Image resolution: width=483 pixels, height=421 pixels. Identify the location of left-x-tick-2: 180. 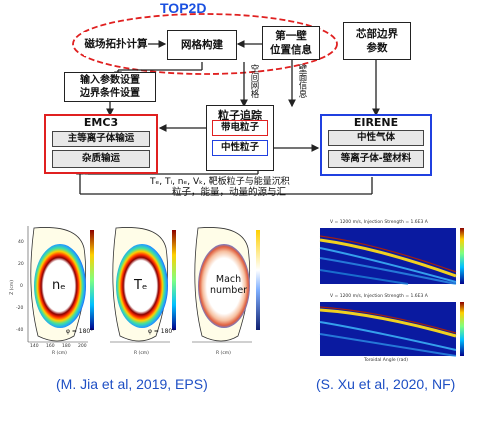
(66, 346).